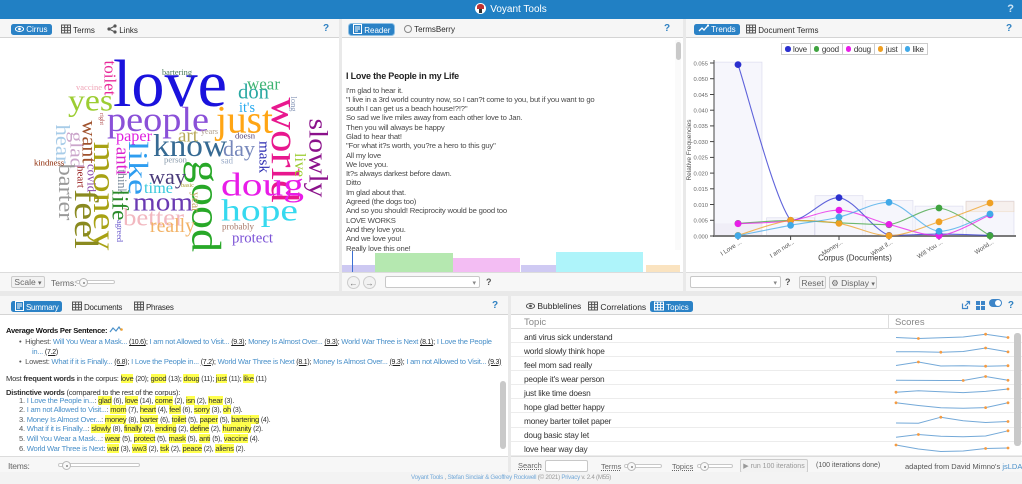 This screenshot has height=484, width=1022. I want to click on svg-text: 0.040, so click(700, 112).